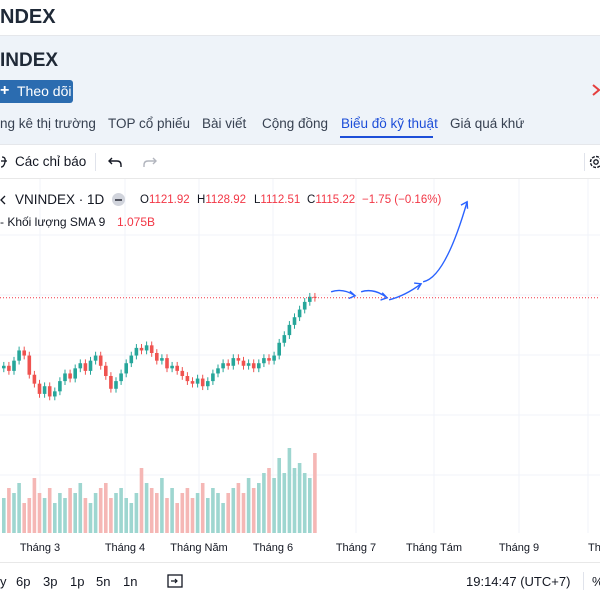  Describe the element at coordinates (487, 123) in the screenshot. I see `tab-price-history: Giá quá khứ` at that location.